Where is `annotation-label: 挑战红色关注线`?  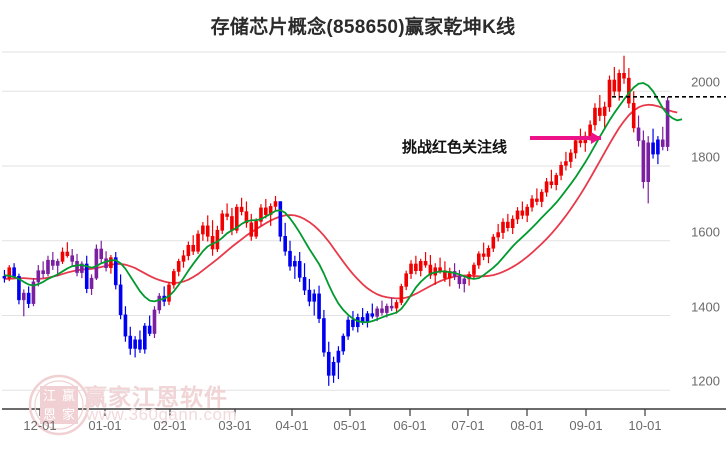 annotation-label: 挑战红色关注线 is located at coordinates (455, 147).